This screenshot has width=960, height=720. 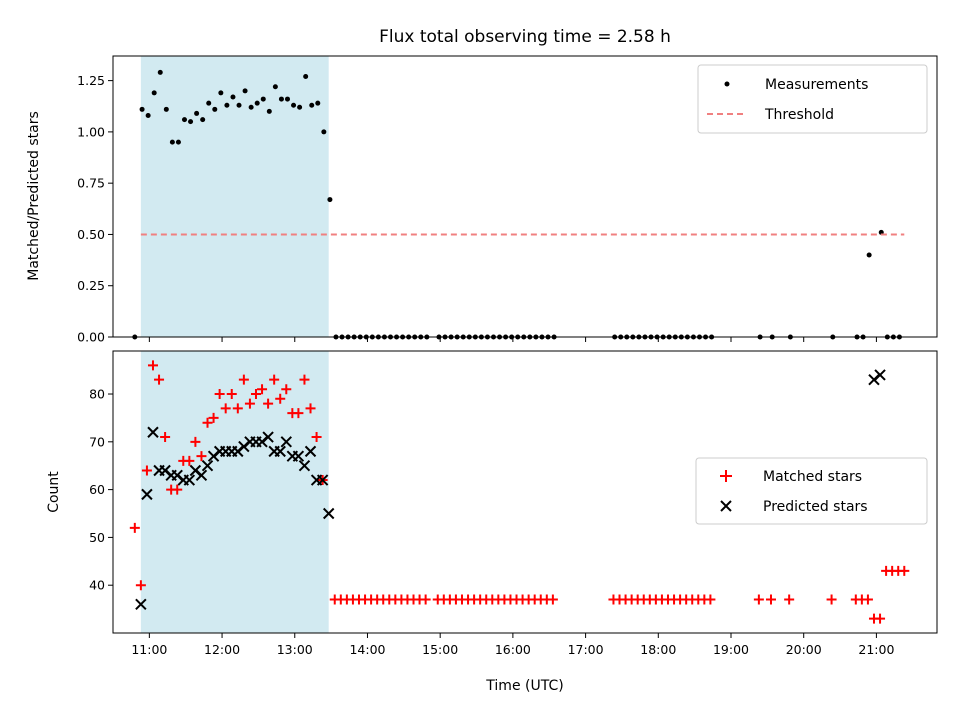 I want to click on bottom-legend: Matched stars Predicted stars, so click(x=811, y=491).